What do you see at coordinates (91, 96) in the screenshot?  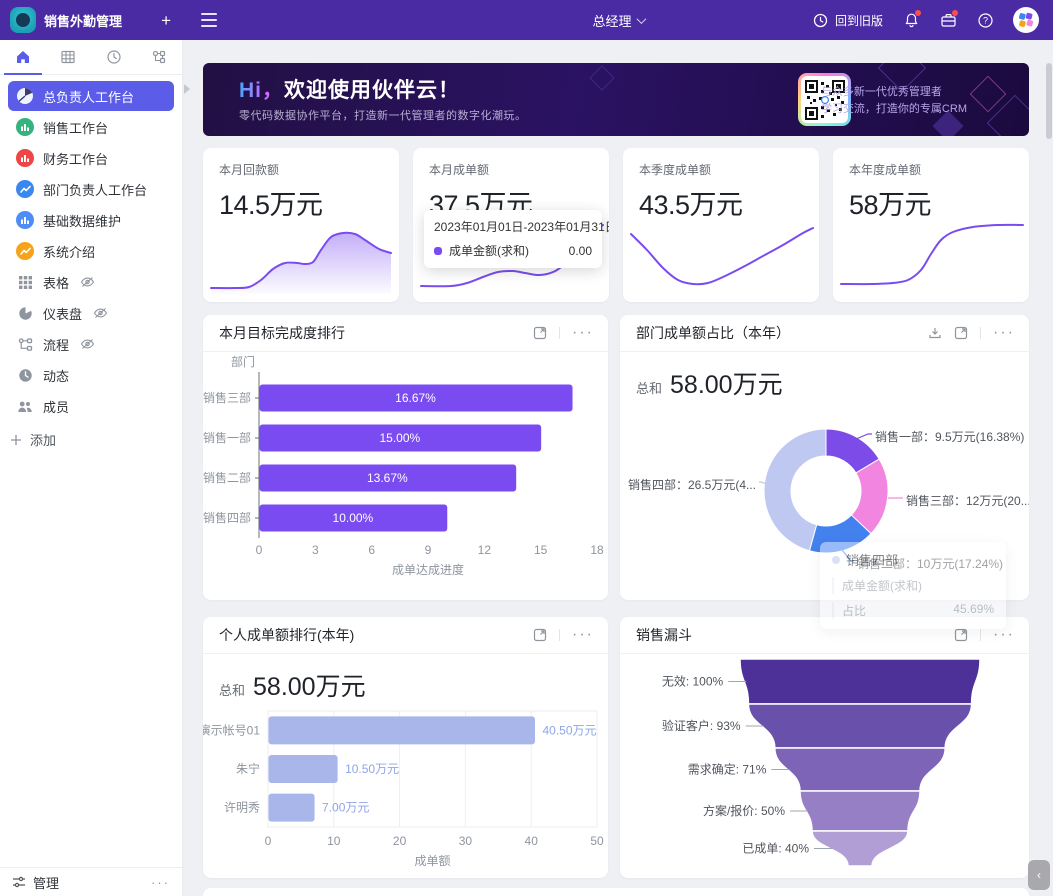 I see `sidebar-item-1: 总负责人工作台` at bounding box center [91, 96].